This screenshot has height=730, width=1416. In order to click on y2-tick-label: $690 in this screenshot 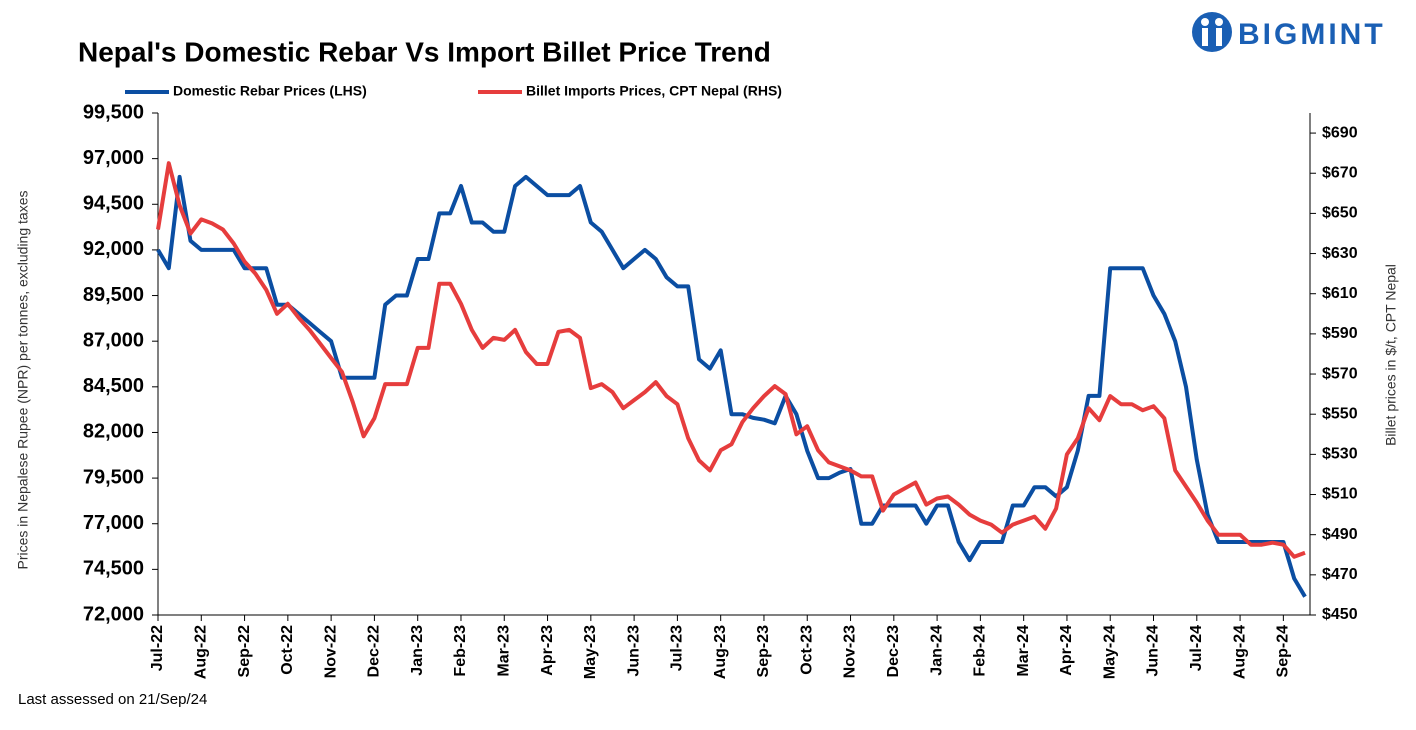, I will do `click(1340, 132)`.